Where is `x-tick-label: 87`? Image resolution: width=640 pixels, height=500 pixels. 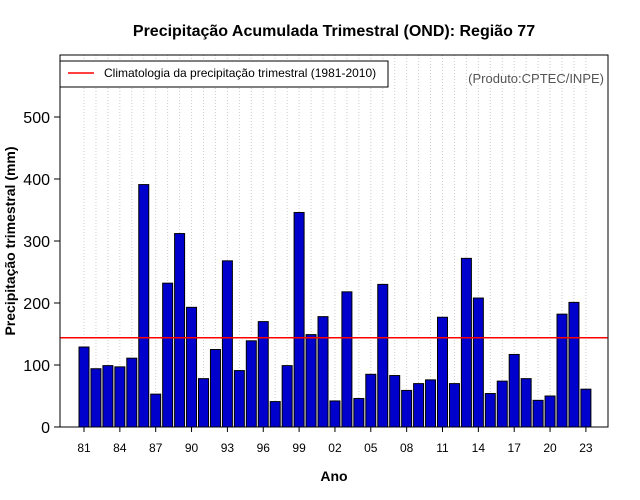 x-tick-label: 87 is located at coordinates (156, 448).